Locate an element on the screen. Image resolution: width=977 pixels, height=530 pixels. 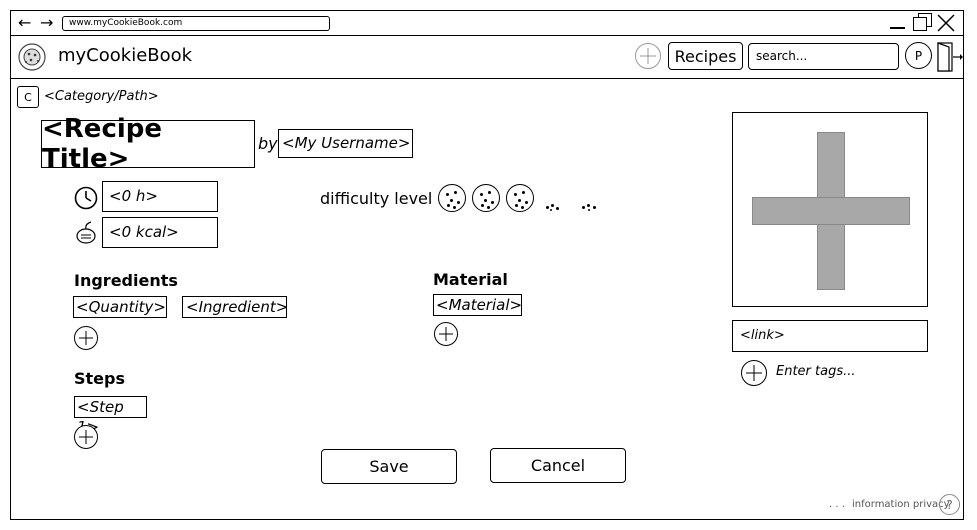
recipes-button: Recipes is located at coordinates (705, 56).